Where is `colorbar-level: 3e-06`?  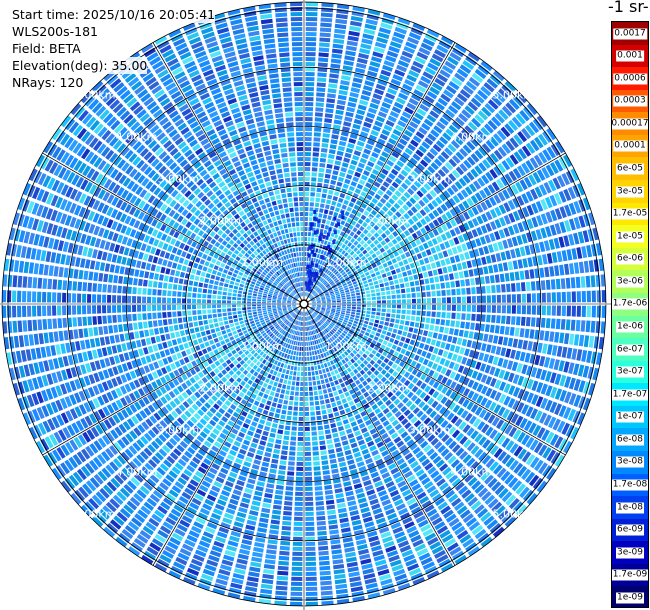
colorbar-level: 3e-06 is located at coordinates (630, 282).